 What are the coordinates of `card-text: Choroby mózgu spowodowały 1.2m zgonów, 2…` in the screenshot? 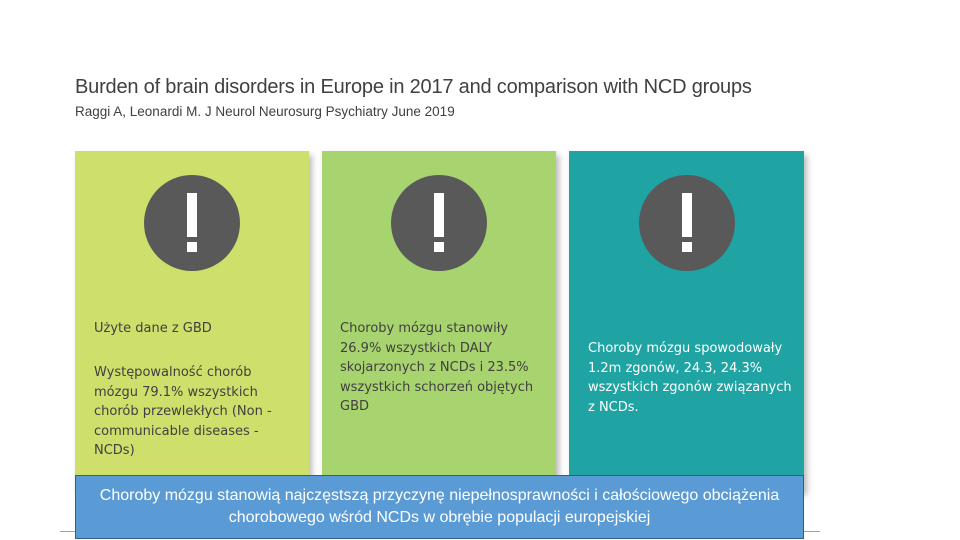 It's located at (690, 378).